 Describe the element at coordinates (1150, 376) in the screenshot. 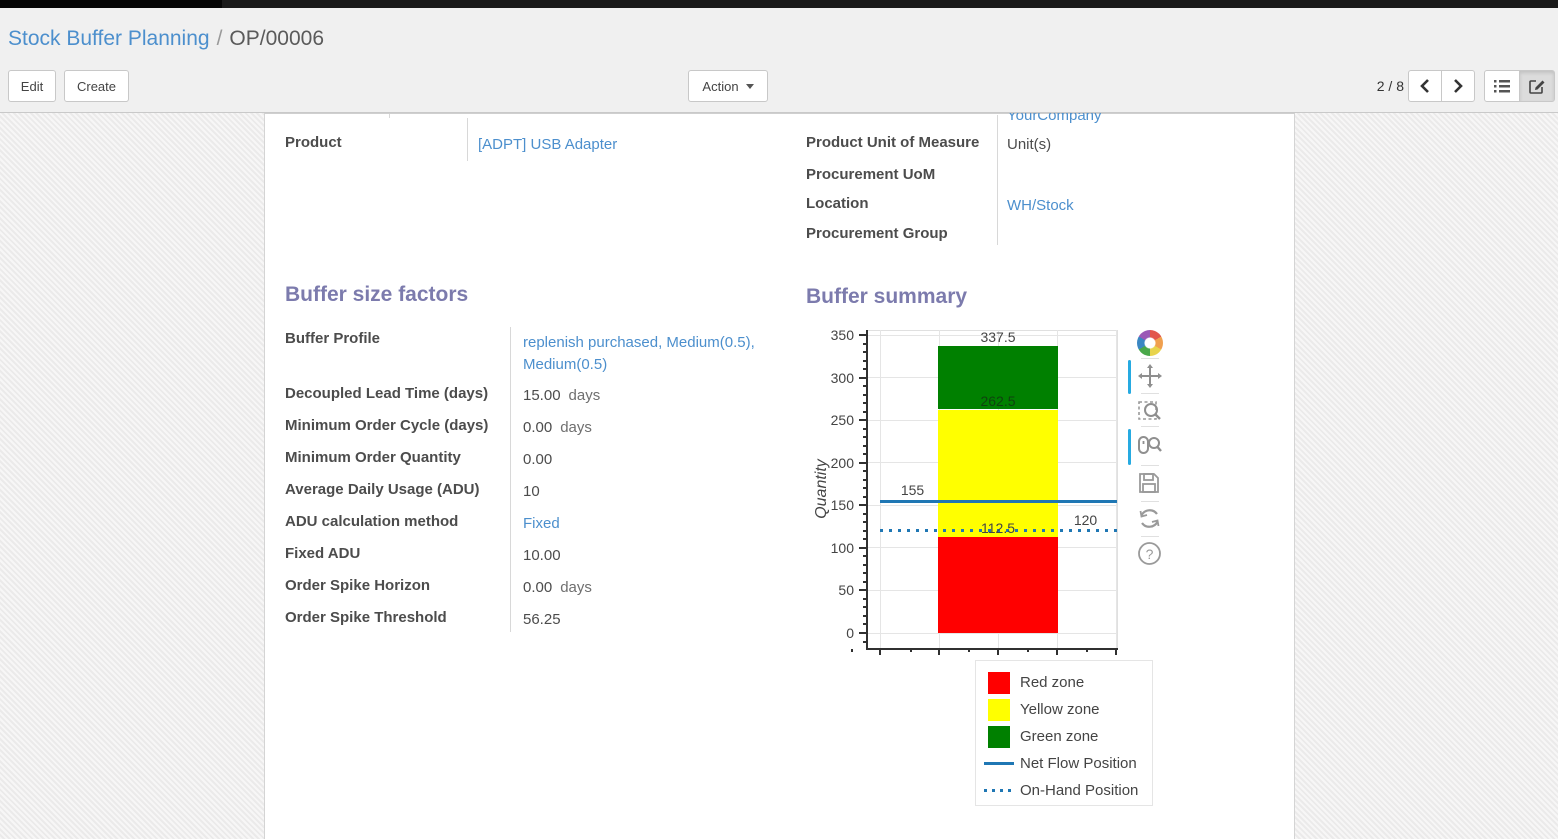

I see `pan-tool-icon` at that location.